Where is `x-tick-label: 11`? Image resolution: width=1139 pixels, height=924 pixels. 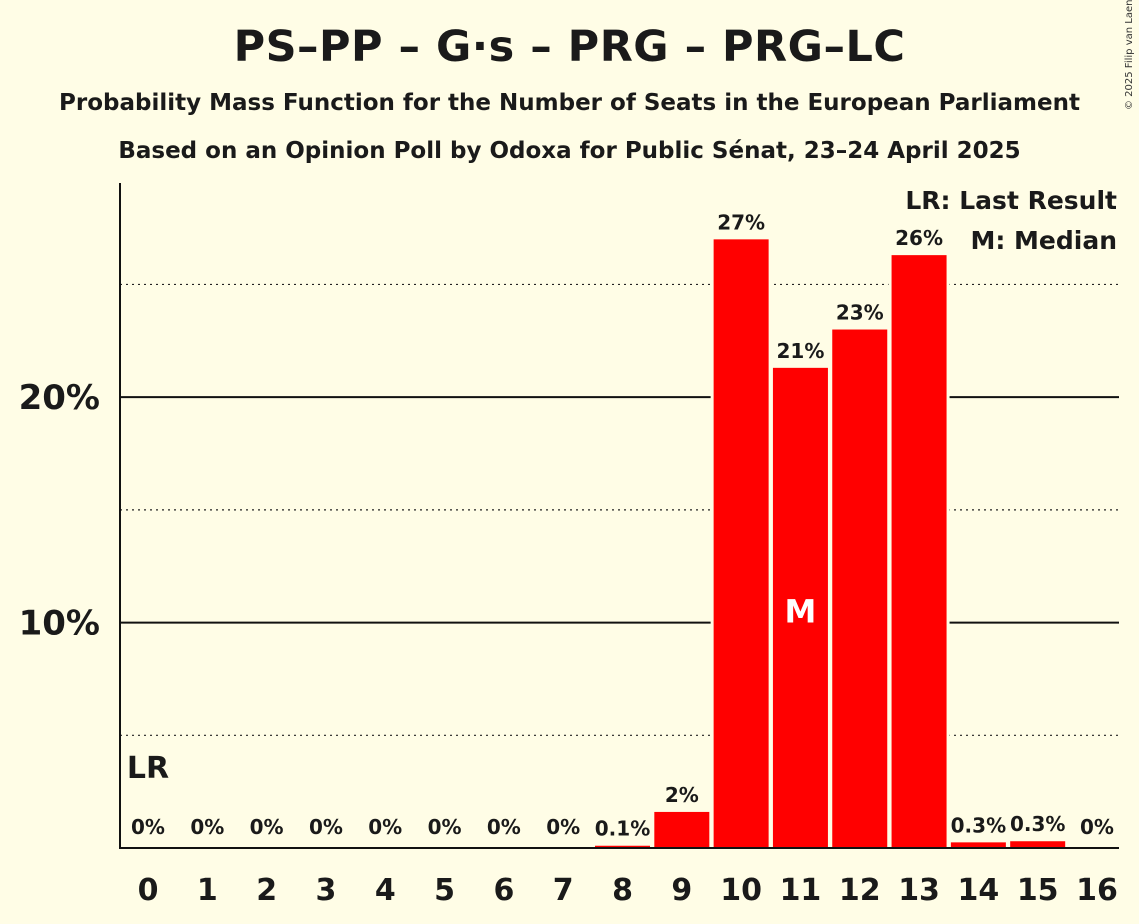 x-tick-label: 11 is located at coordinates (801, 890).